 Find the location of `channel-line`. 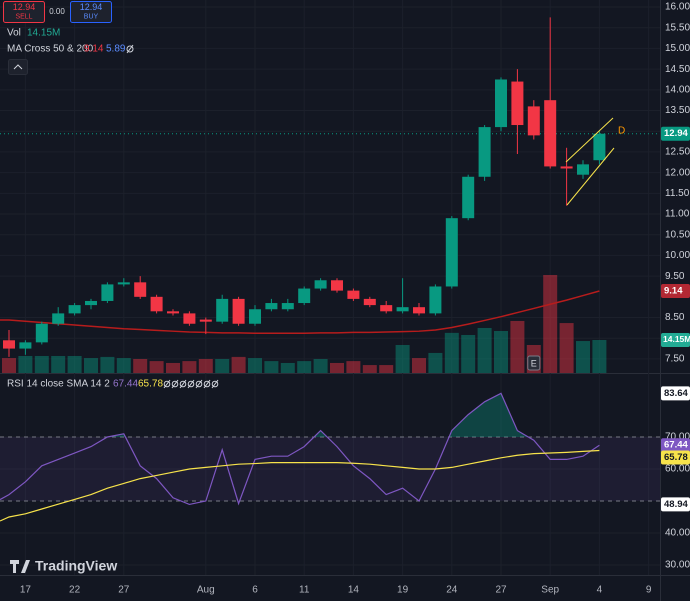

channel-line is located at coordinates (589, 140).